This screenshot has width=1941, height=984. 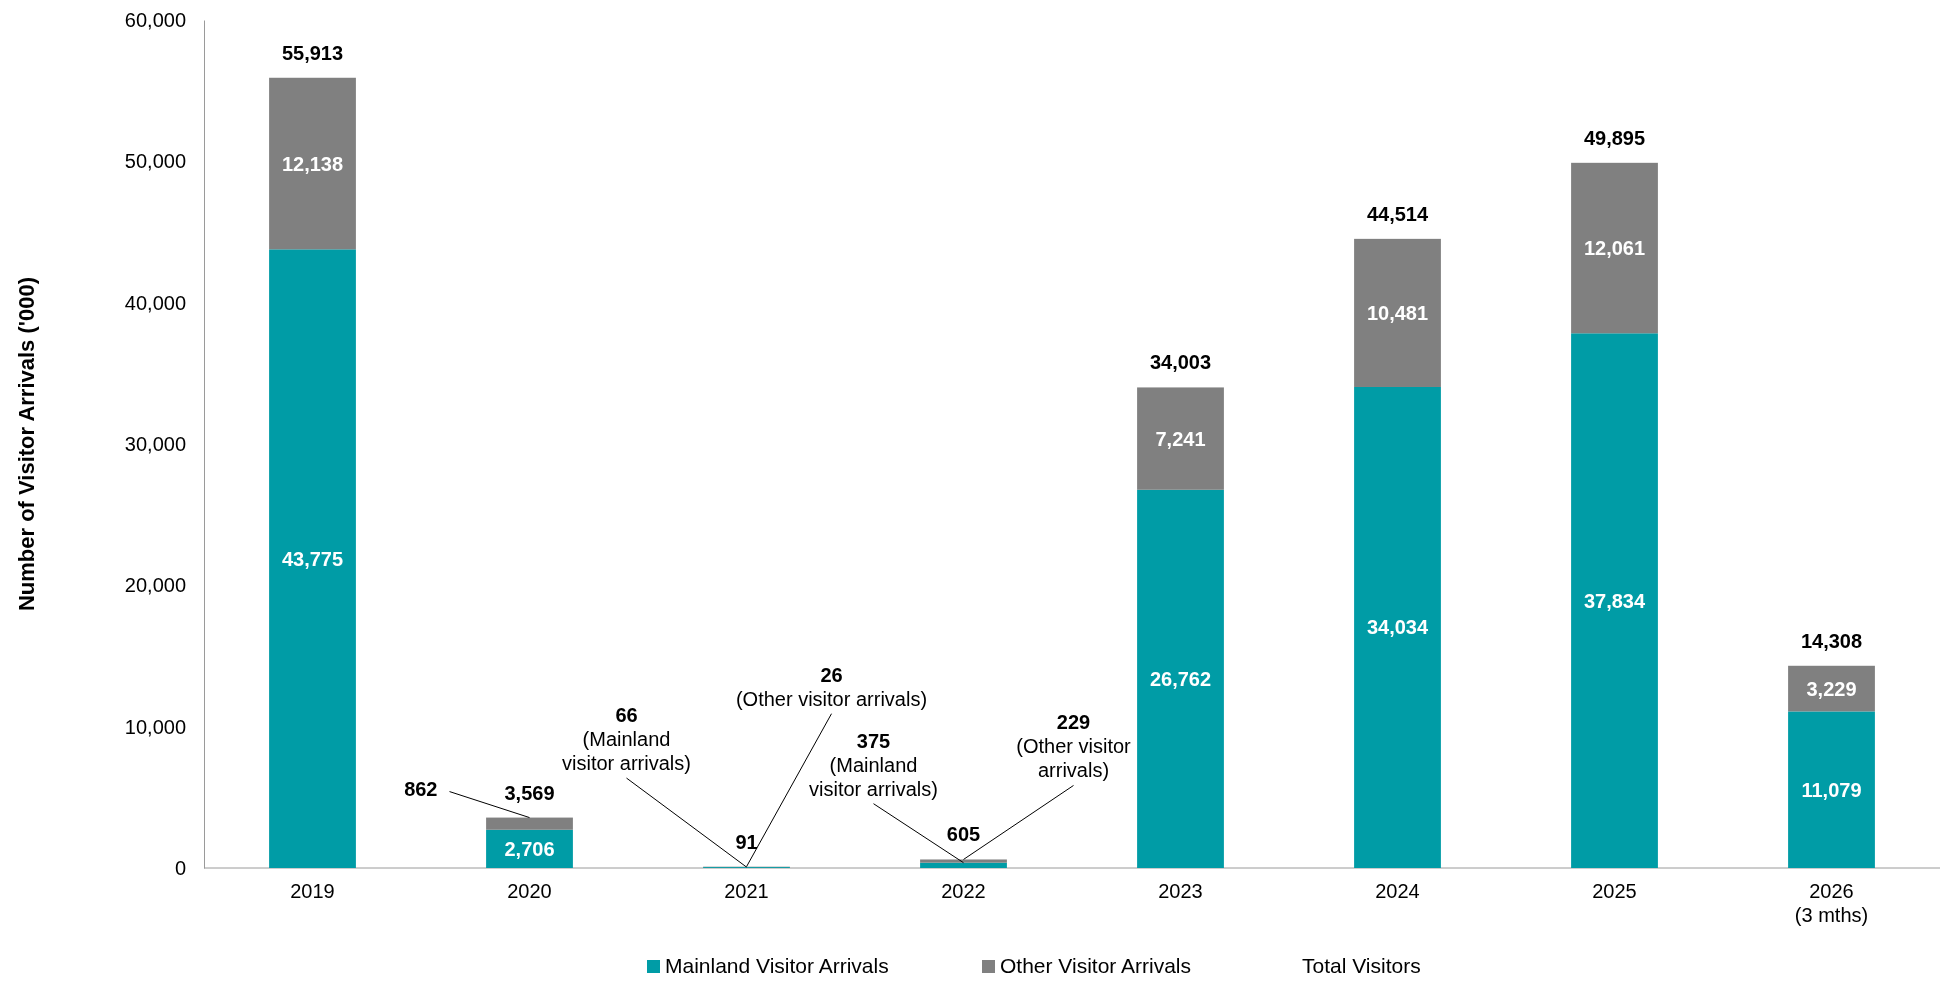 I want to click on total-label: 44,514, so click(x=1397, y=213).